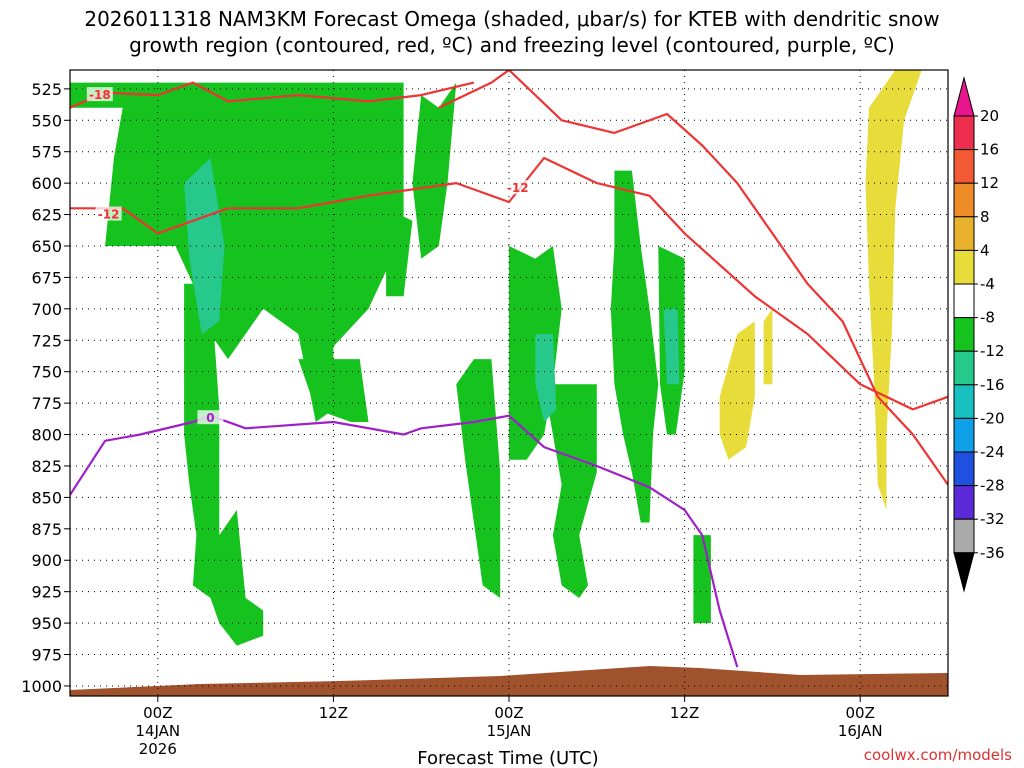 The width and height of the screenshot is (1024, 768). What do you see at coordinates (46, 497) in the screenshot?
I see `y-tick-label-850: 850` at bounding box center [46, 497].